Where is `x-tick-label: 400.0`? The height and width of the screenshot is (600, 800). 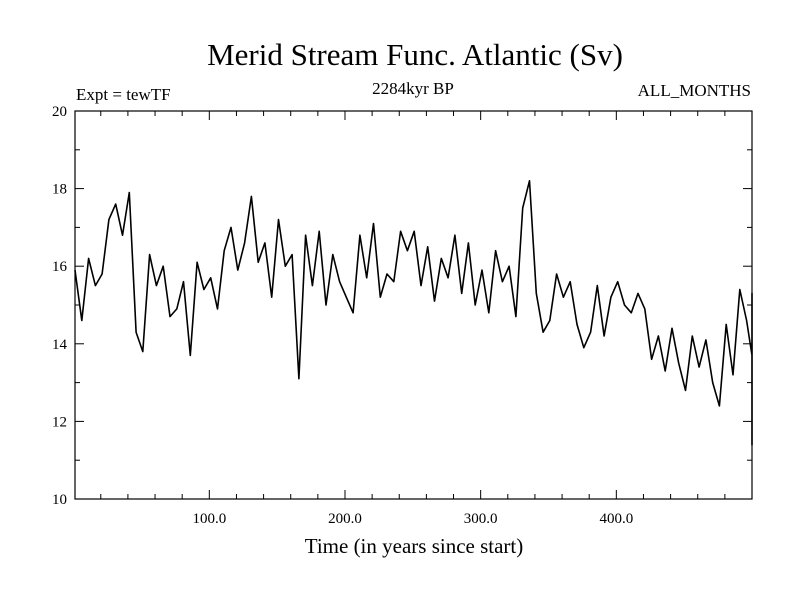 x-tick-label: 400.0 is located at coordinates (616, 519).